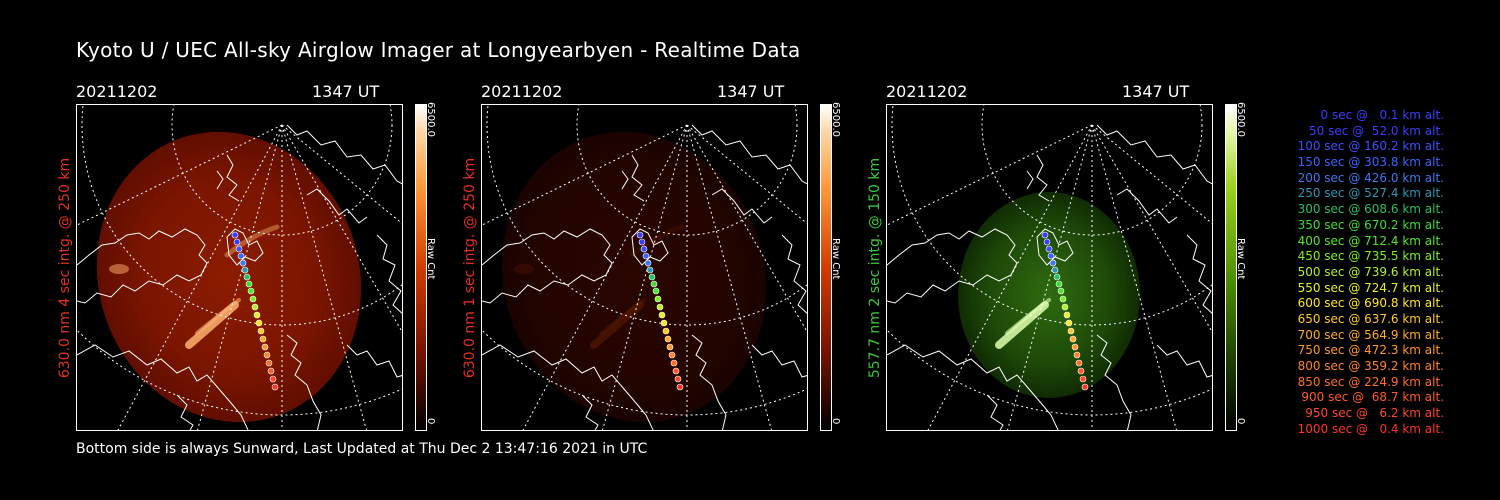 This screenshot has height=500, width=1500. I want to click on panel-1-side-label: 630.0 nm 4 sec intg. @ 250 km, so click(65, 267).